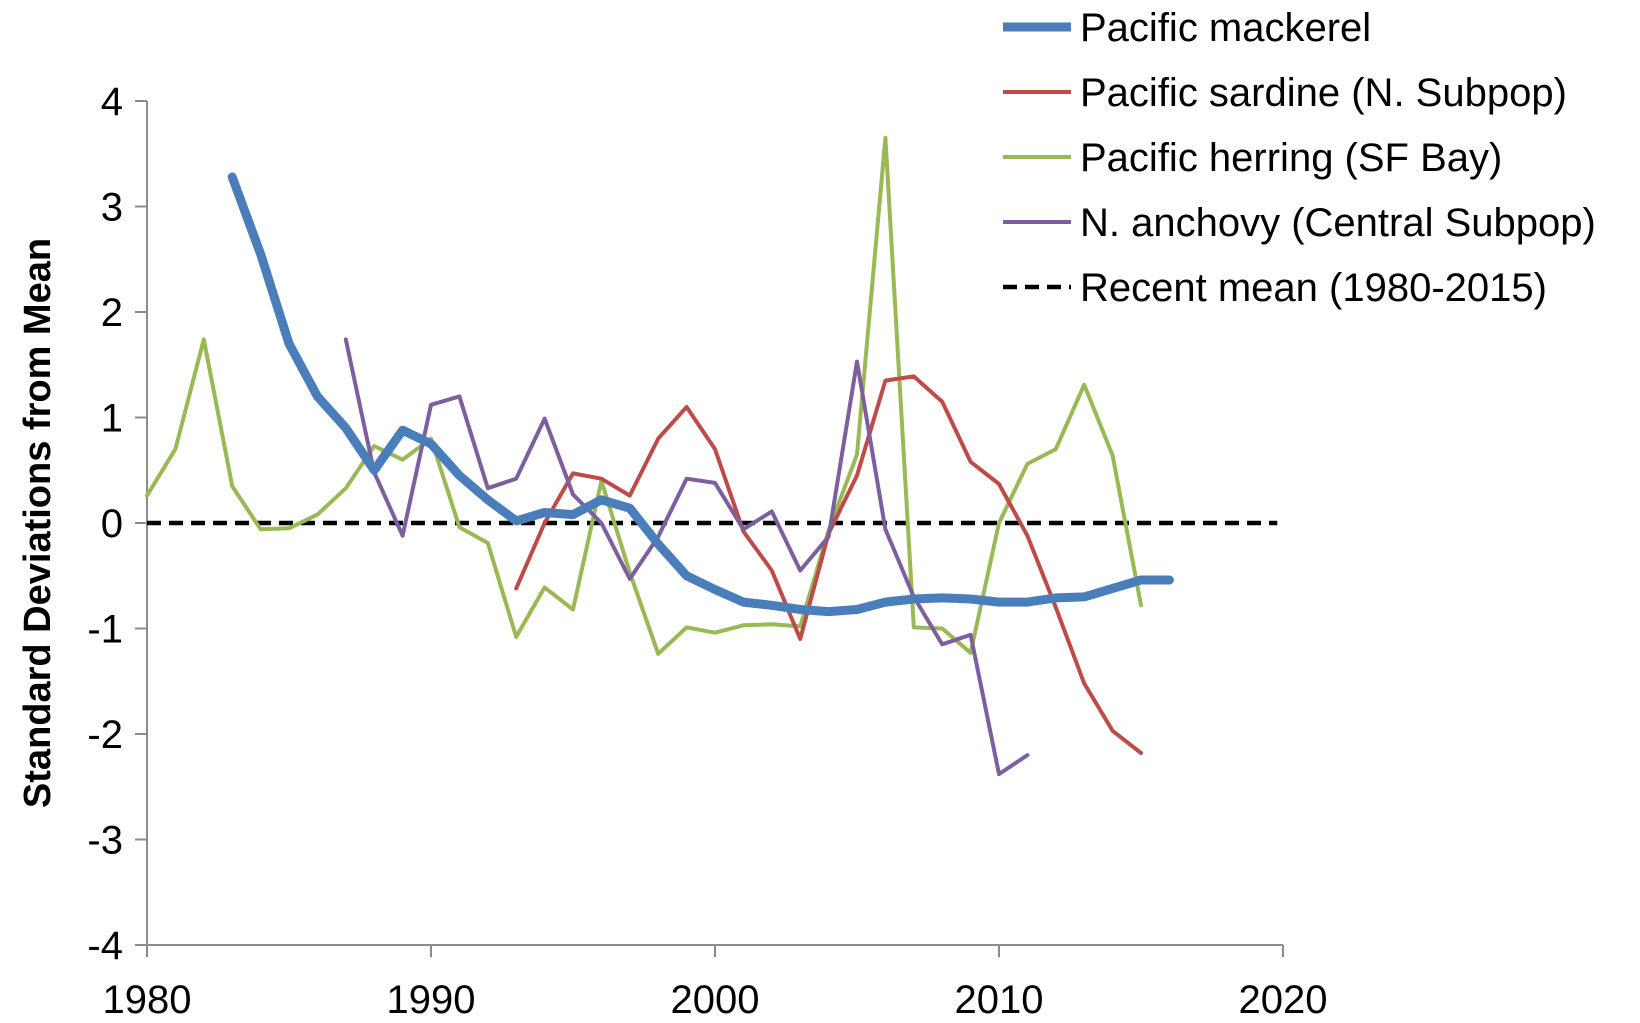 The height and width of the screenshot is (1023, 1640). I want to click on legend-label-1: Pacific mackerel, so click(1225, 28).